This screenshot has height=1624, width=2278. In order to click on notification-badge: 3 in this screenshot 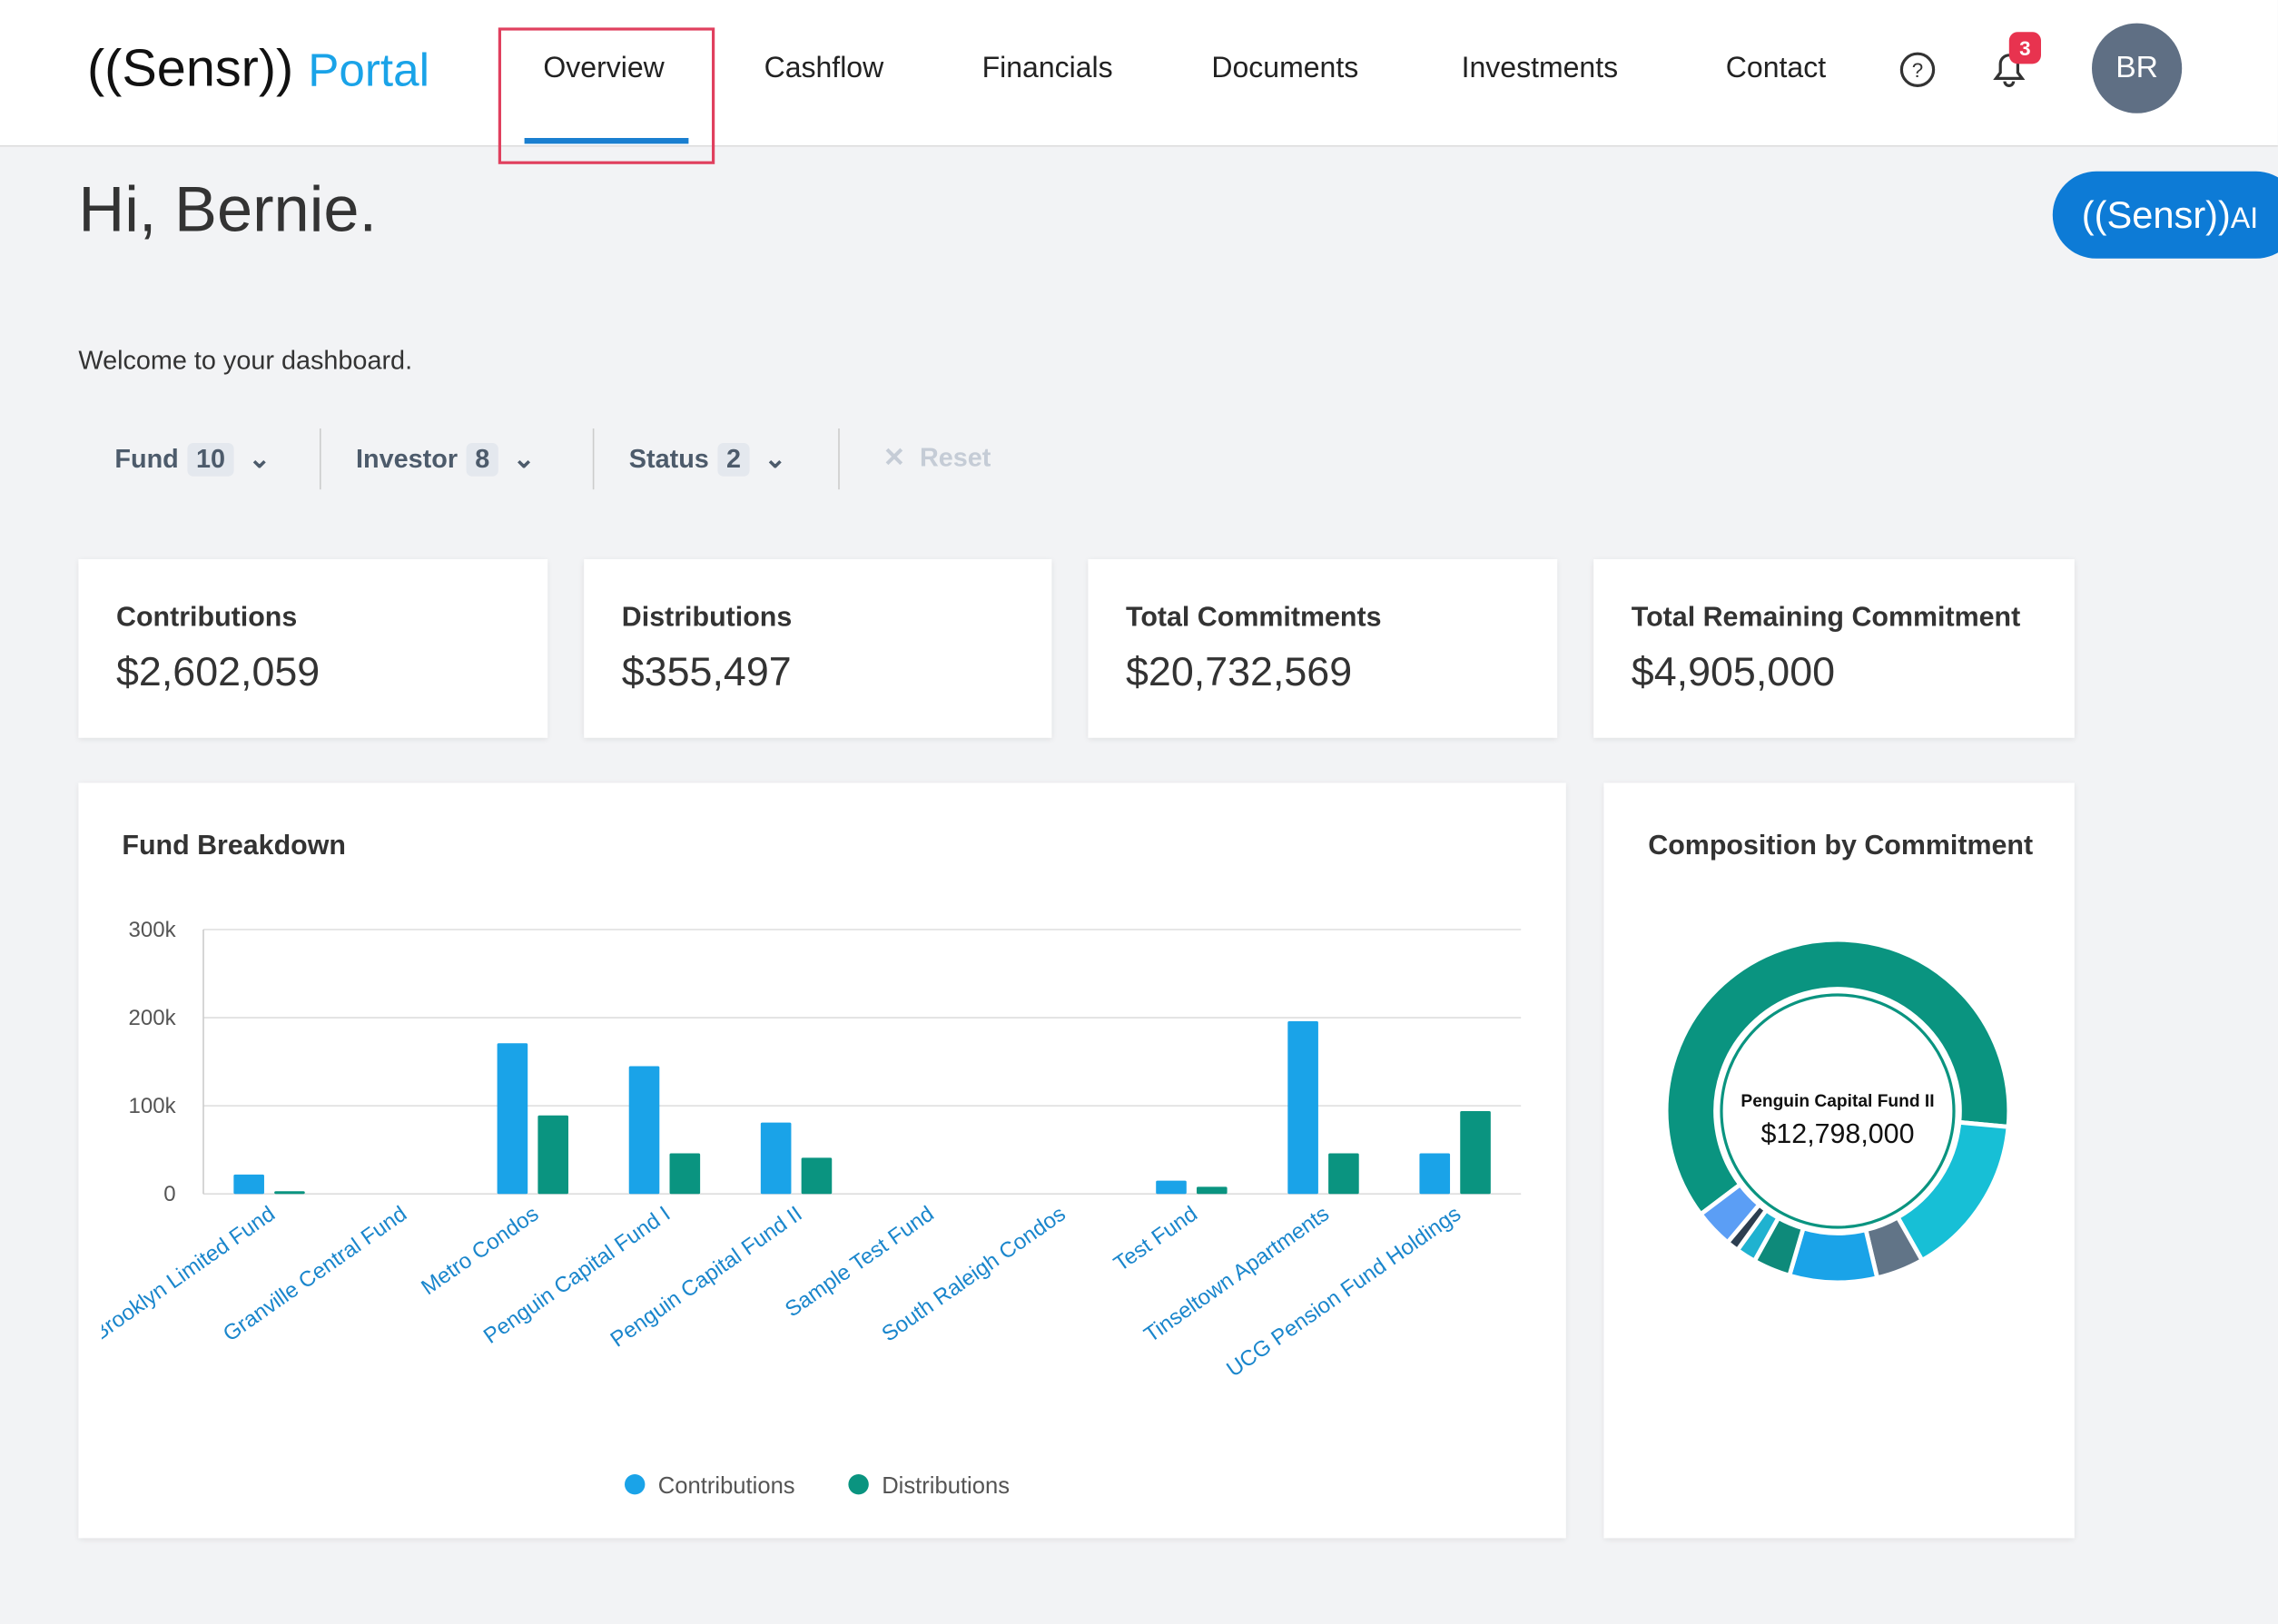, I will do `click(2025, 48)`.